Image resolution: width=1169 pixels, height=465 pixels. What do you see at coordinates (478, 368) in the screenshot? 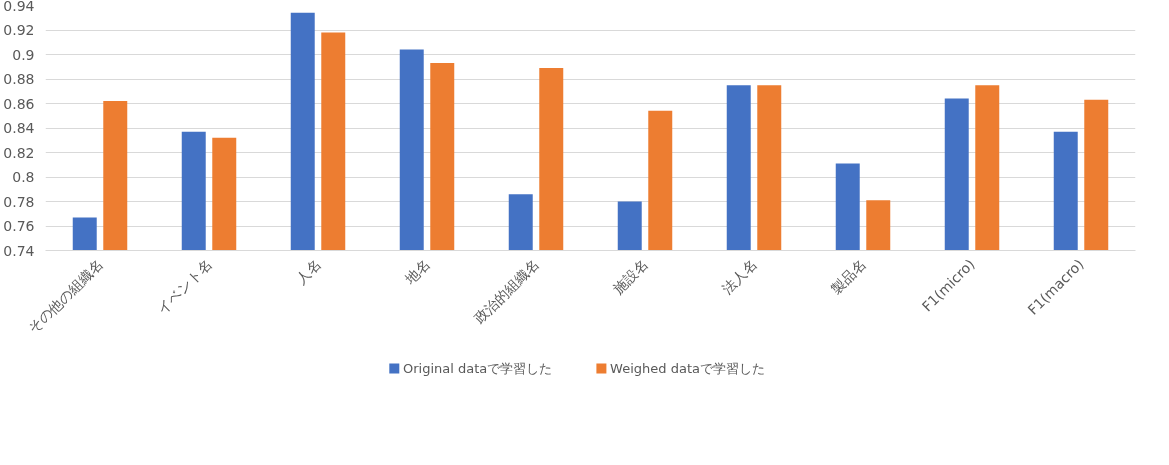
I see `legend-label: Original dataで学習した` at bounding box center [478, 368].